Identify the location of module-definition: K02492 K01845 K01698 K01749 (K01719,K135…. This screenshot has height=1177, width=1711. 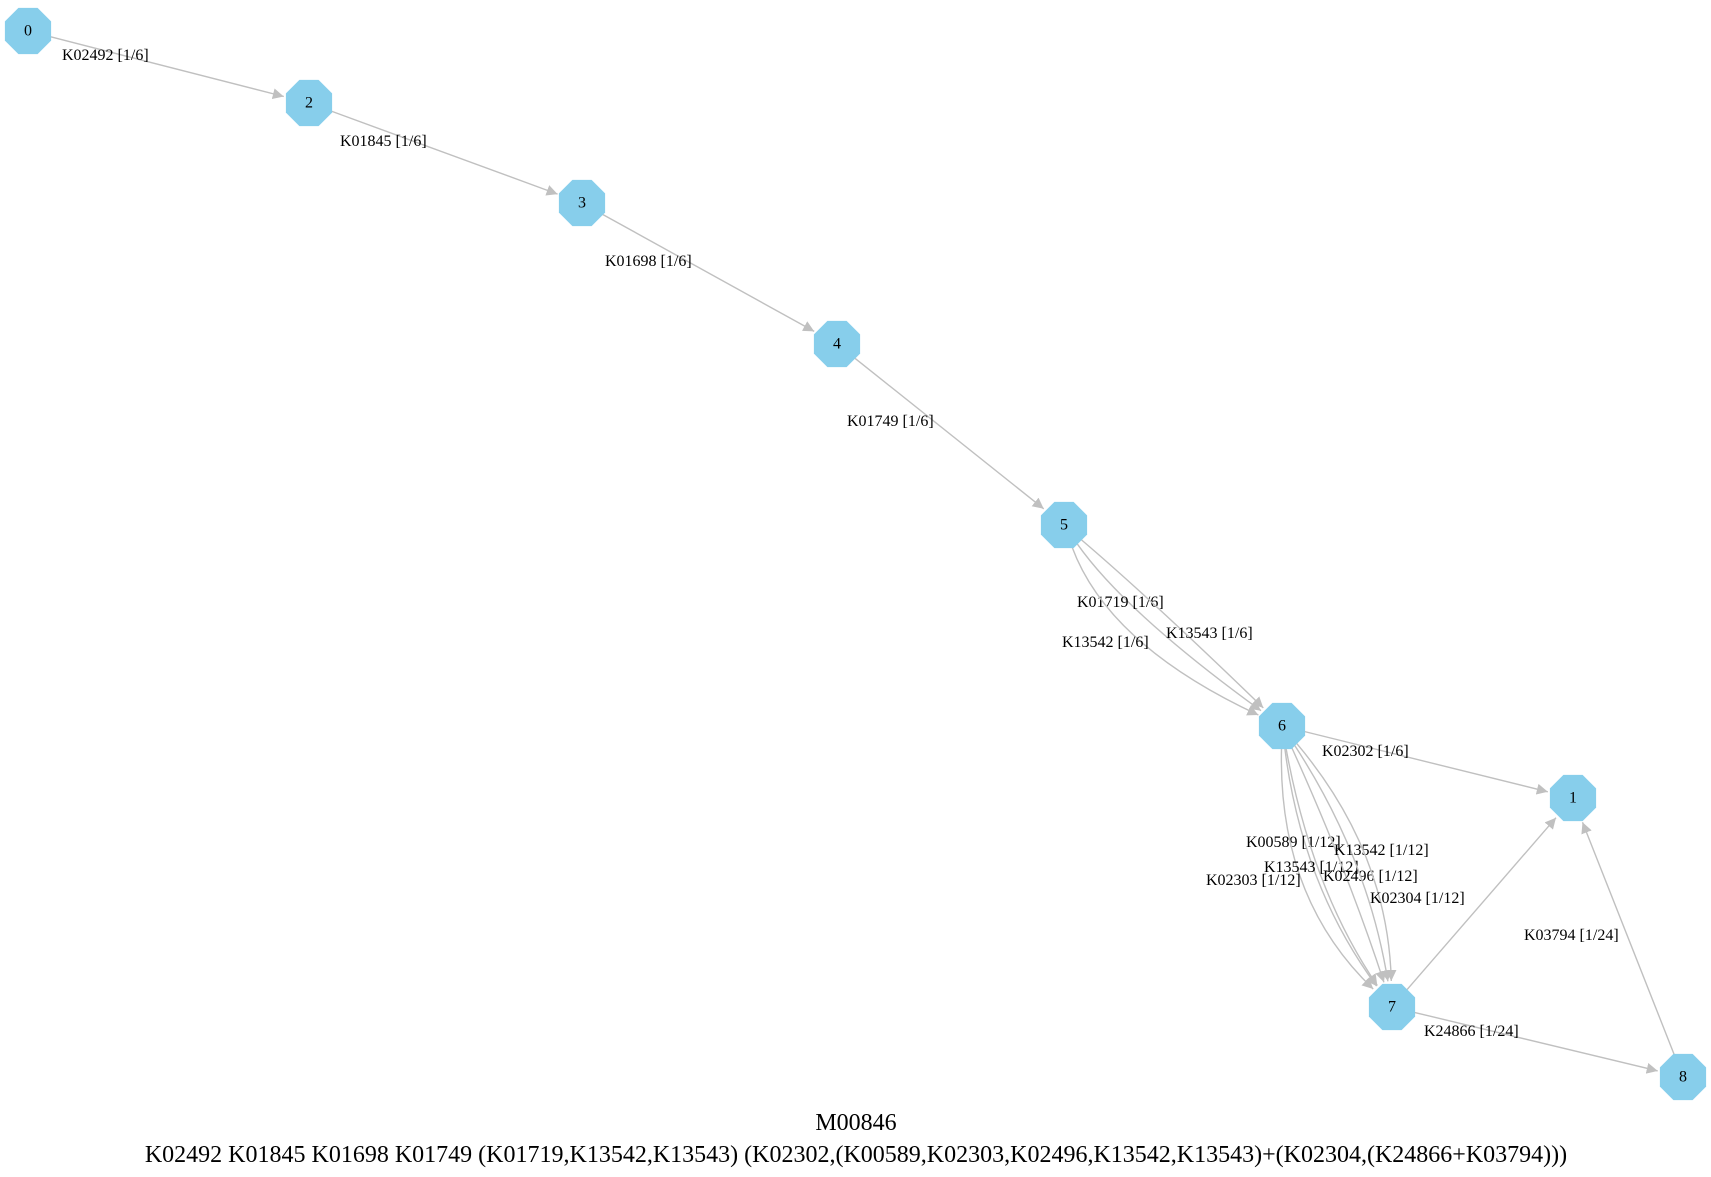
(856, 1155).